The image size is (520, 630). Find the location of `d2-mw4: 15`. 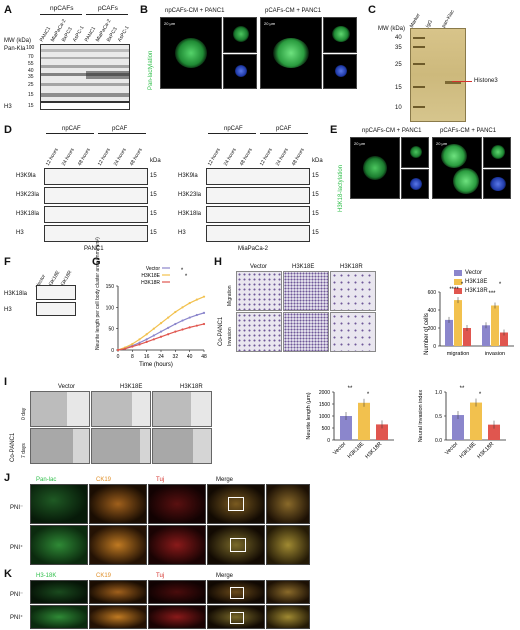

d2-mw4: 15 is located at coordinates (315, 233).